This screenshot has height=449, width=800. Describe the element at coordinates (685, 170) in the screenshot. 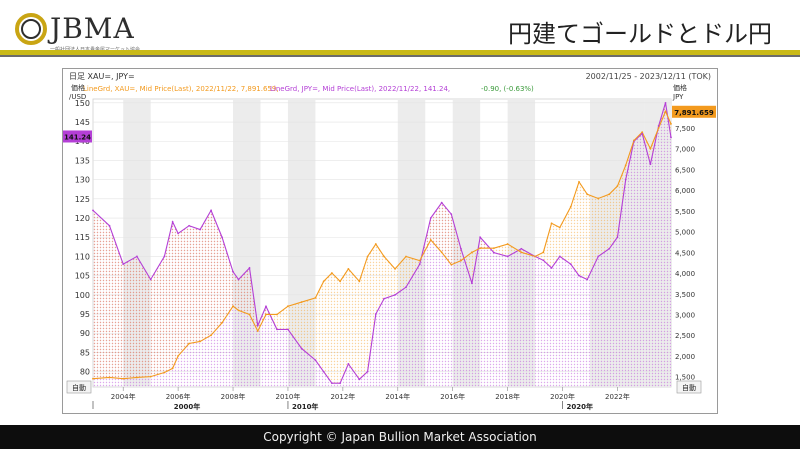

I see `right-tick-label: 6,500` at that location.